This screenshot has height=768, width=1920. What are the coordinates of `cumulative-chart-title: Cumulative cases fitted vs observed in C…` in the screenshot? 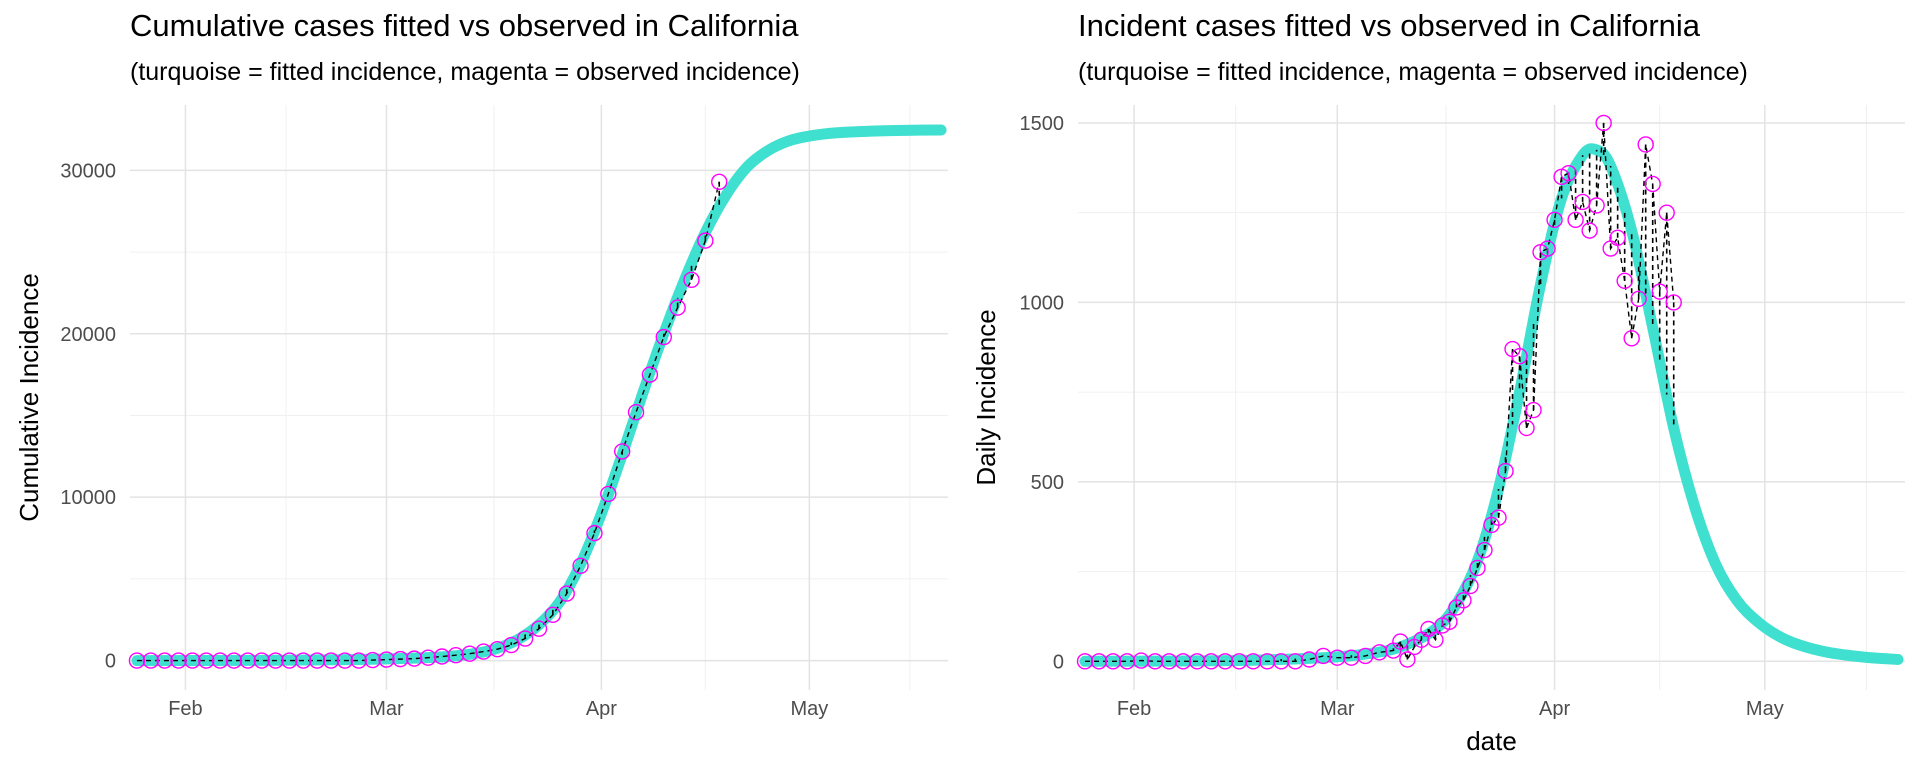 It's located at (464, 25).